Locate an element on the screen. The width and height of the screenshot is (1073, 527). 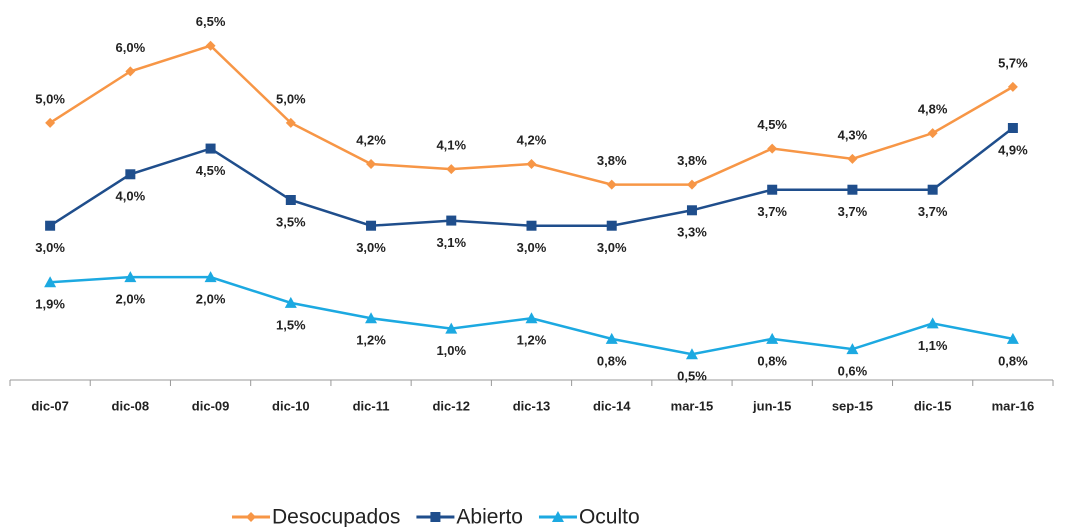
data-label: 0,5% is located at coordinates (692, 376).